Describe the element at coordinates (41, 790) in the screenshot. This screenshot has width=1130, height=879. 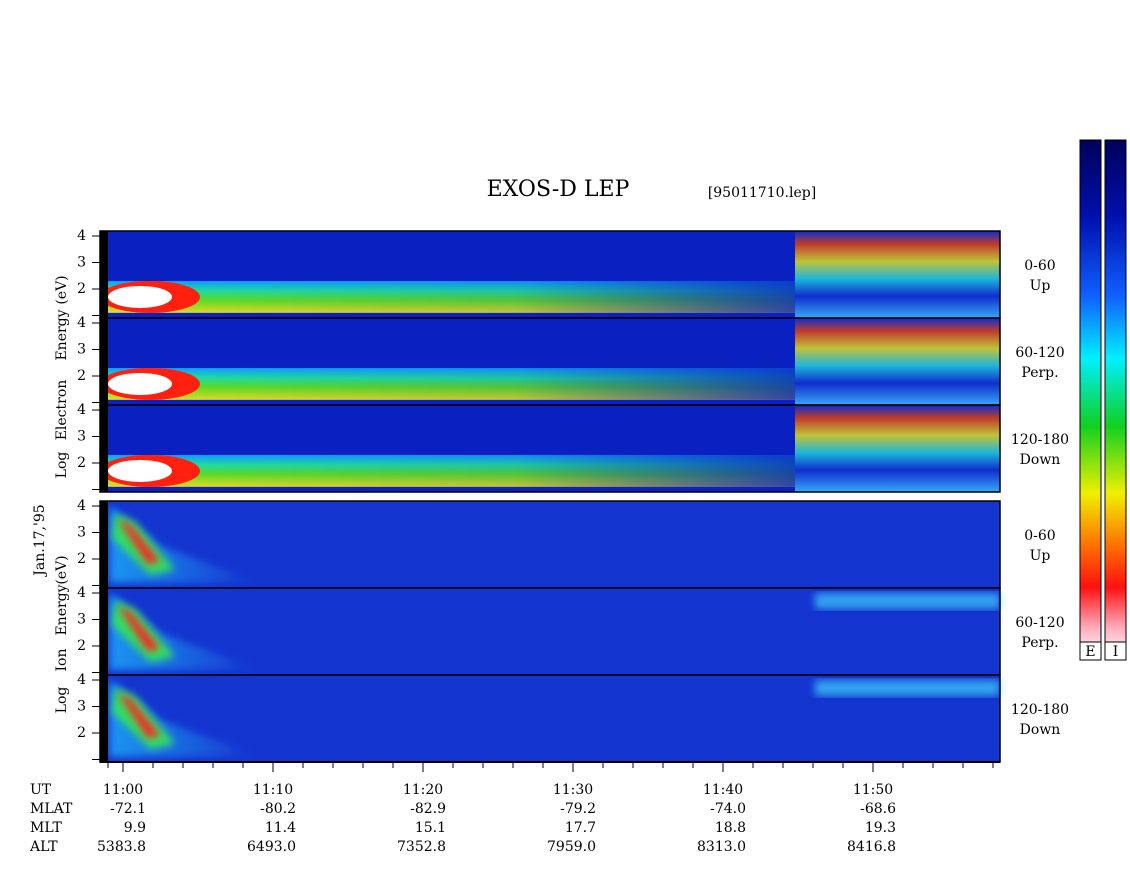
I see `orbit-label: UT` at that location.